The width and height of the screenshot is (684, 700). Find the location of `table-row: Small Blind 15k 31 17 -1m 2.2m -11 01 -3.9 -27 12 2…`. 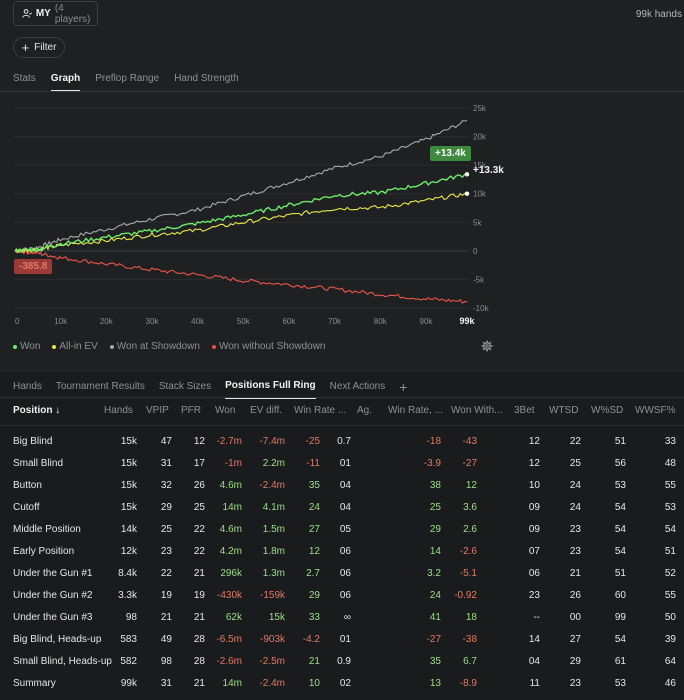

table-row: Small Blind 15k 31 17 -1m 2.2m -11 01 -3.9 -27 12 2… is located at coordinates (342, 463).